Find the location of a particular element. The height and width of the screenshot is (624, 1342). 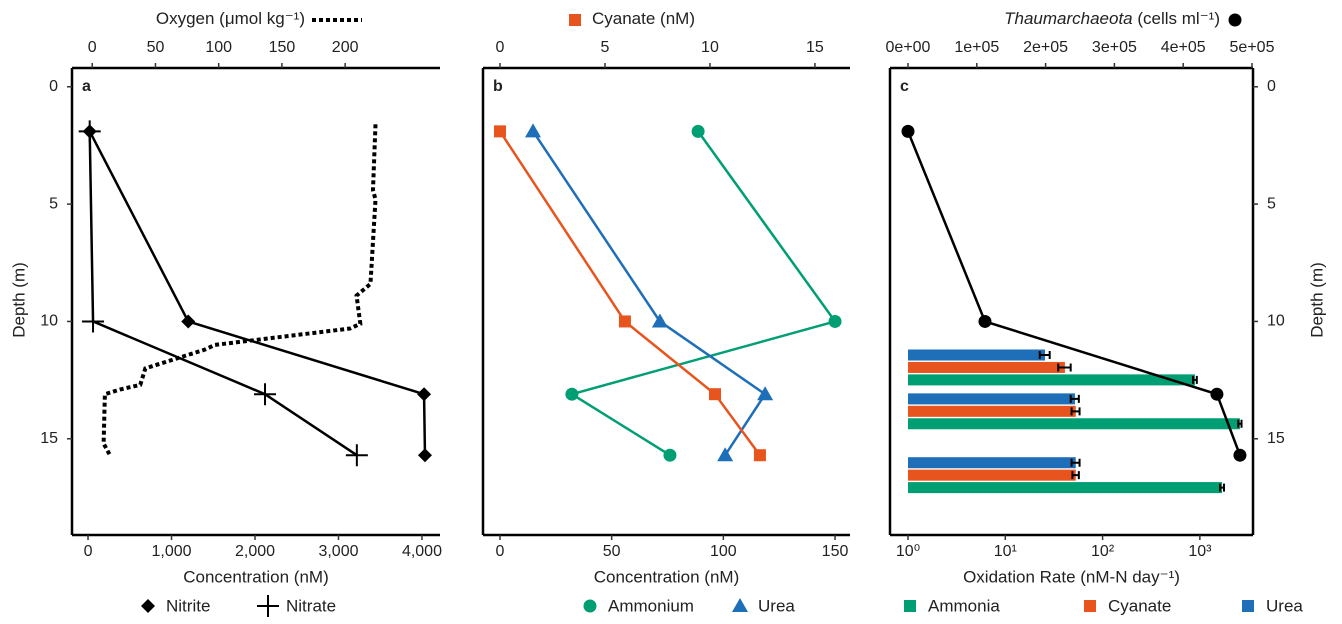

x-tick-label: 10² is located at coordinates (1103, 551).